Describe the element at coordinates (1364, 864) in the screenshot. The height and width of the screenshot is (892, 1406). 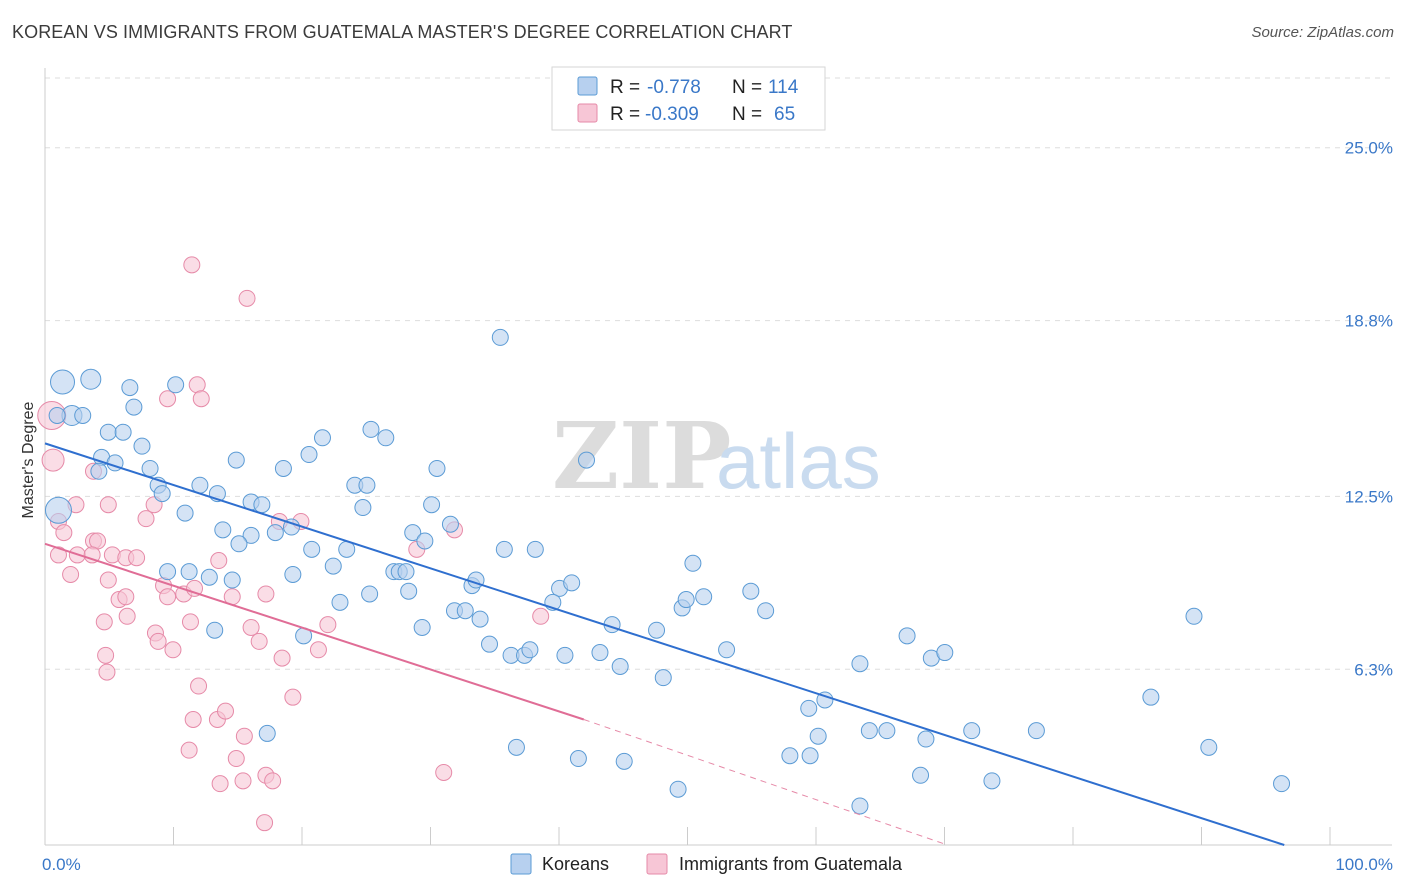
I see `x-tick-label: 100.0%` at that location.